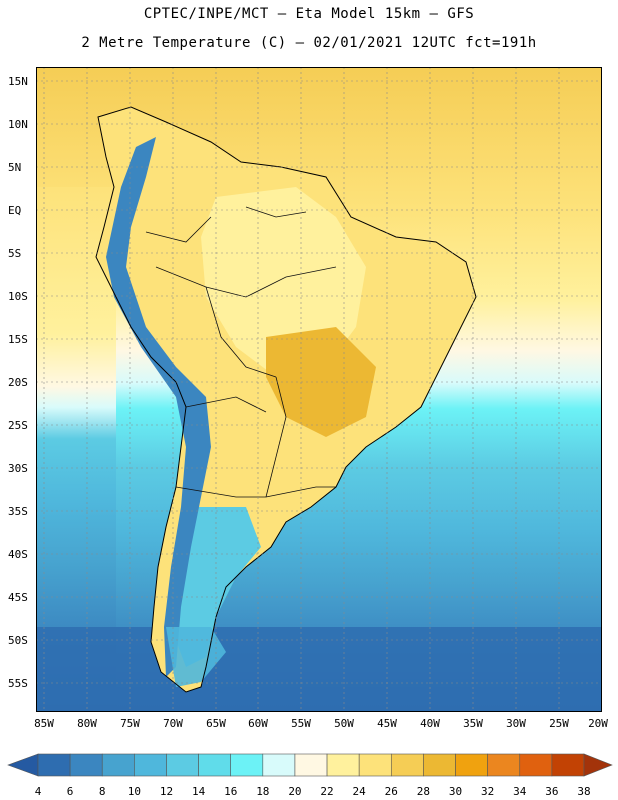  I want to click on colorbar-tick-label: 28, so click(423, 791).